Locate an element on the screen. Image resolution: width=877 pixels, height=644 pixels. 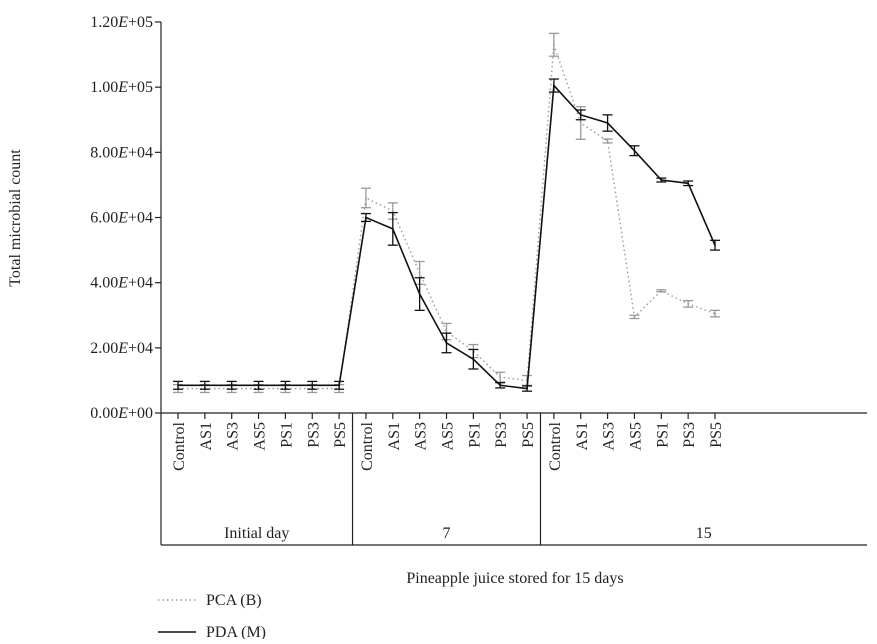
x-tick-label-14: Control is located at coordinates (555, 445).